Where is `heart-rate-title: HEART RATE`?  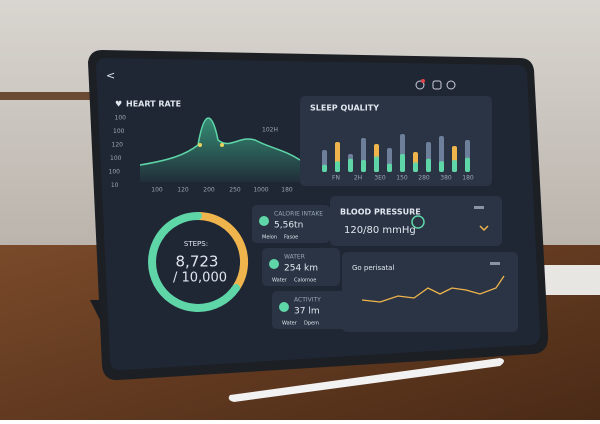 heart-rate-title: HEART RATE is located at coordinates (153, 104).